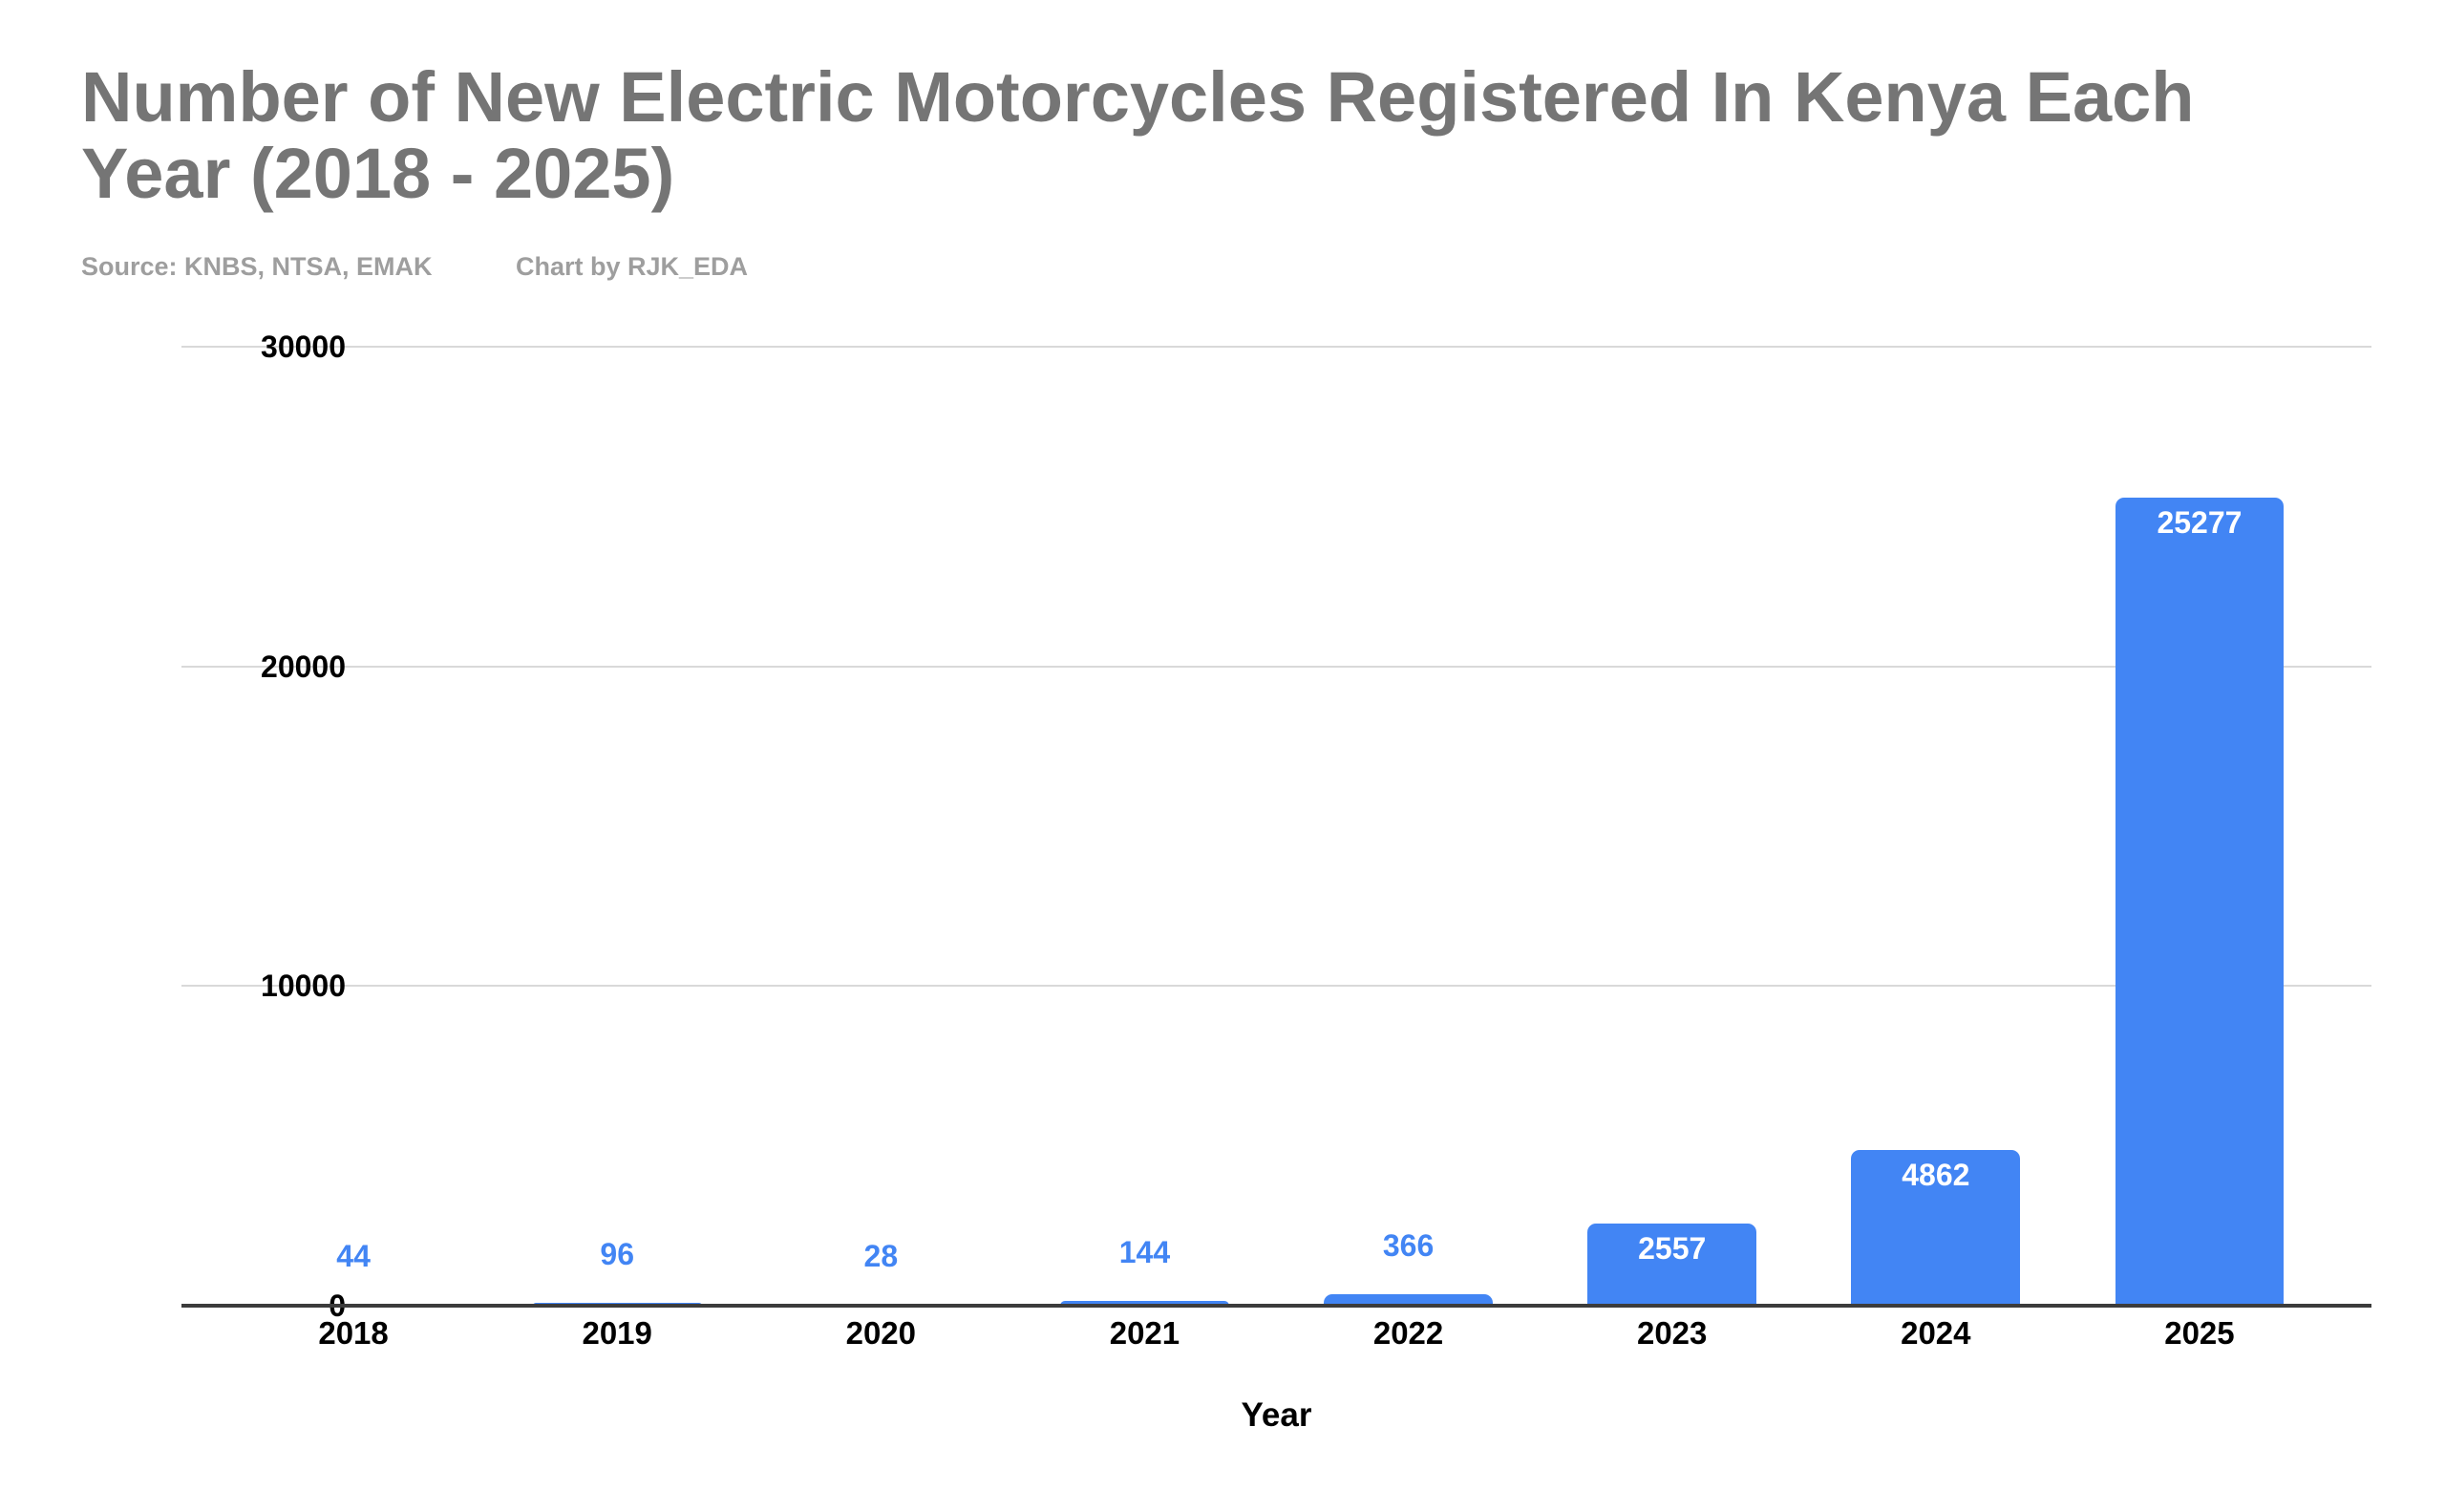 This screenshot has width=2445, height=1512. Describe the element at coordinates (1936, 1228) in the screenshot. I see `bar-2024` at that location.